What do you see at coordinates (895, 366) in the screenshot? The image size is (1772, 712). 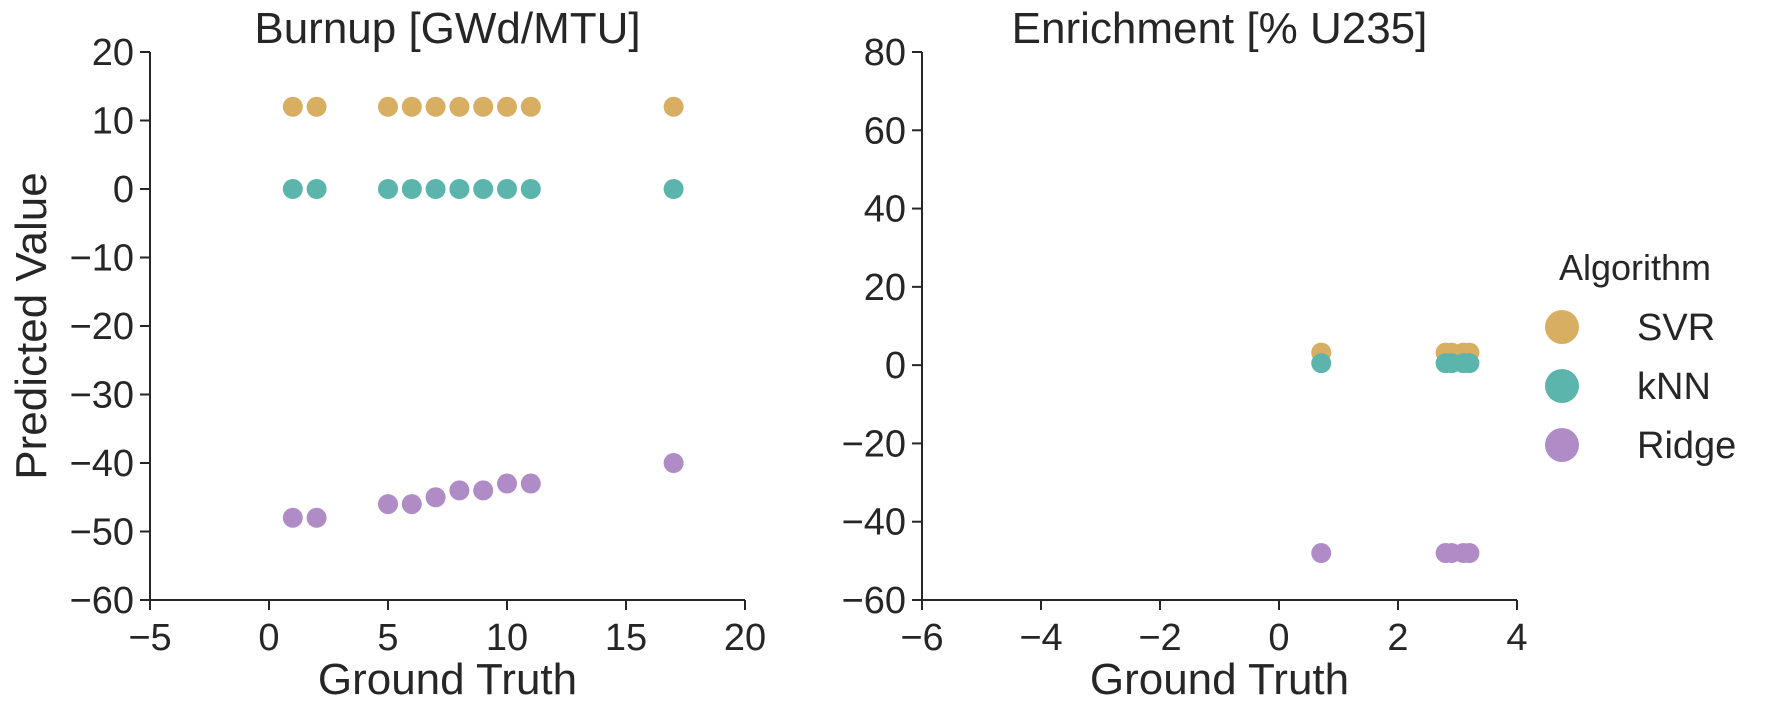 I see `enrichment-y-tick-label: 0` at bounding box center [895, 366].